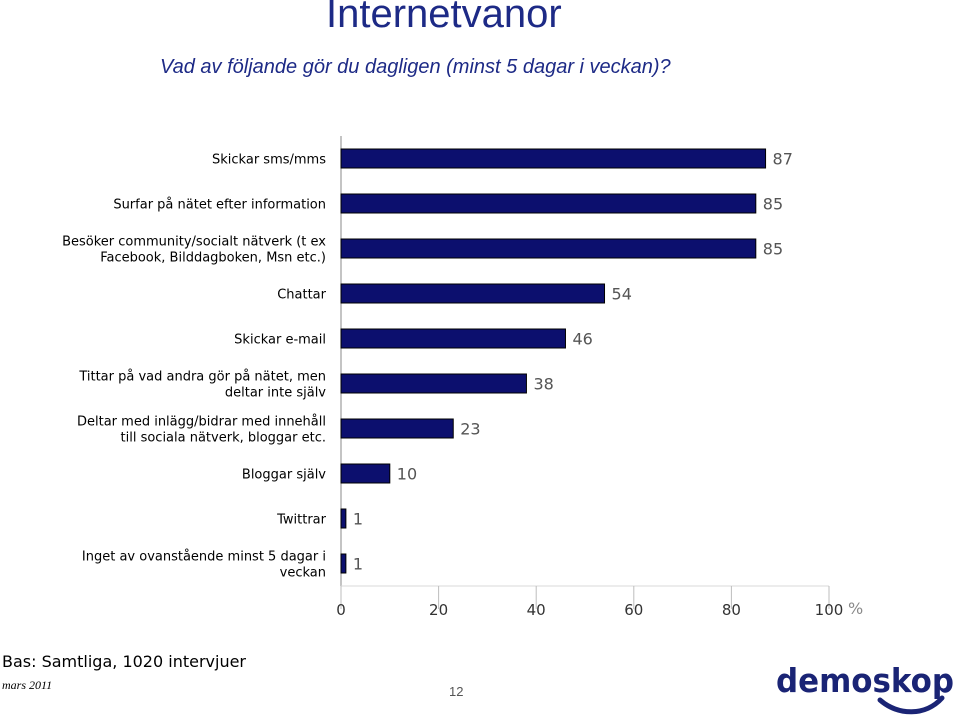  Describe the element at coordinates (855, 608) in the screenshot. I see `x-unit-label: %` at that location.